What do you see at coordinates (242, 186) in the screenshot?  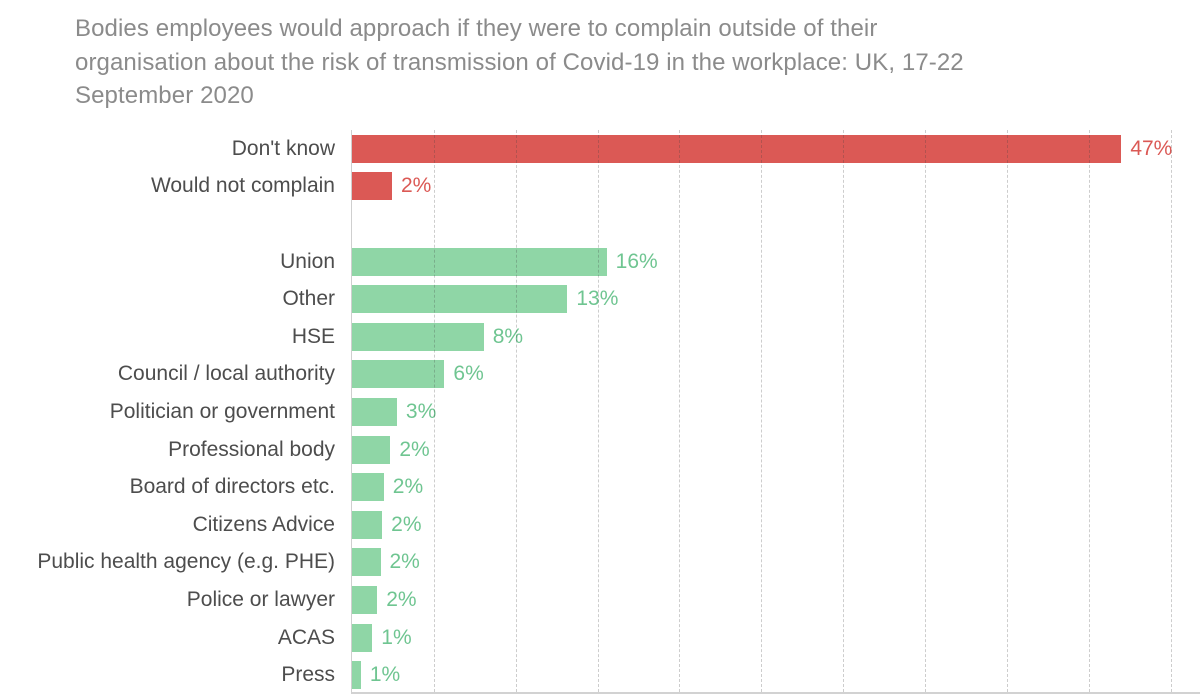 I see `category-label: Would not complain` at bounding box center [242, 186].